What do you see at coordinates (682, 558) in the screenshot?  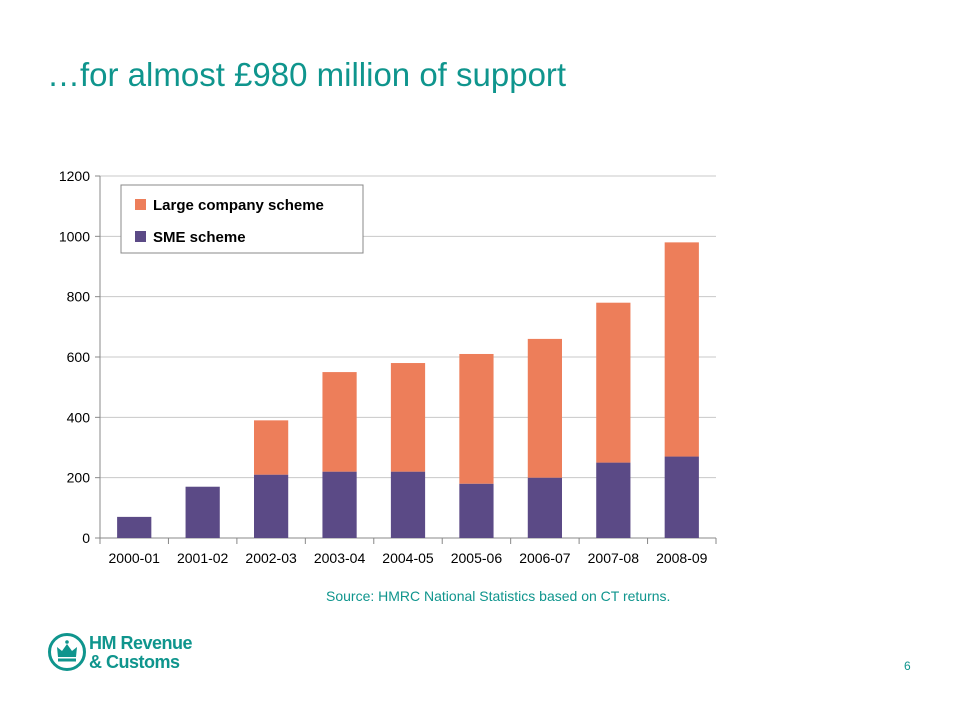 I see `x-tick-label: 2008-09` at bounding box center [682, 558].